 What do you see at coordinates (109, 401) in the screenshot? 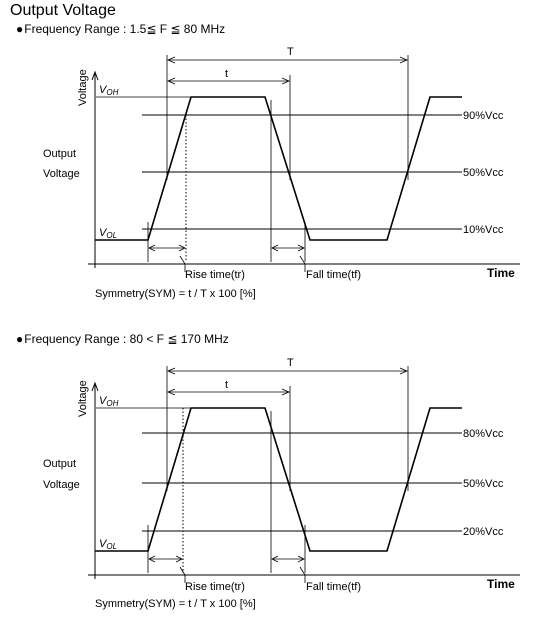
I see `voh-label-2: VOH` at bounding box center [109, 401].